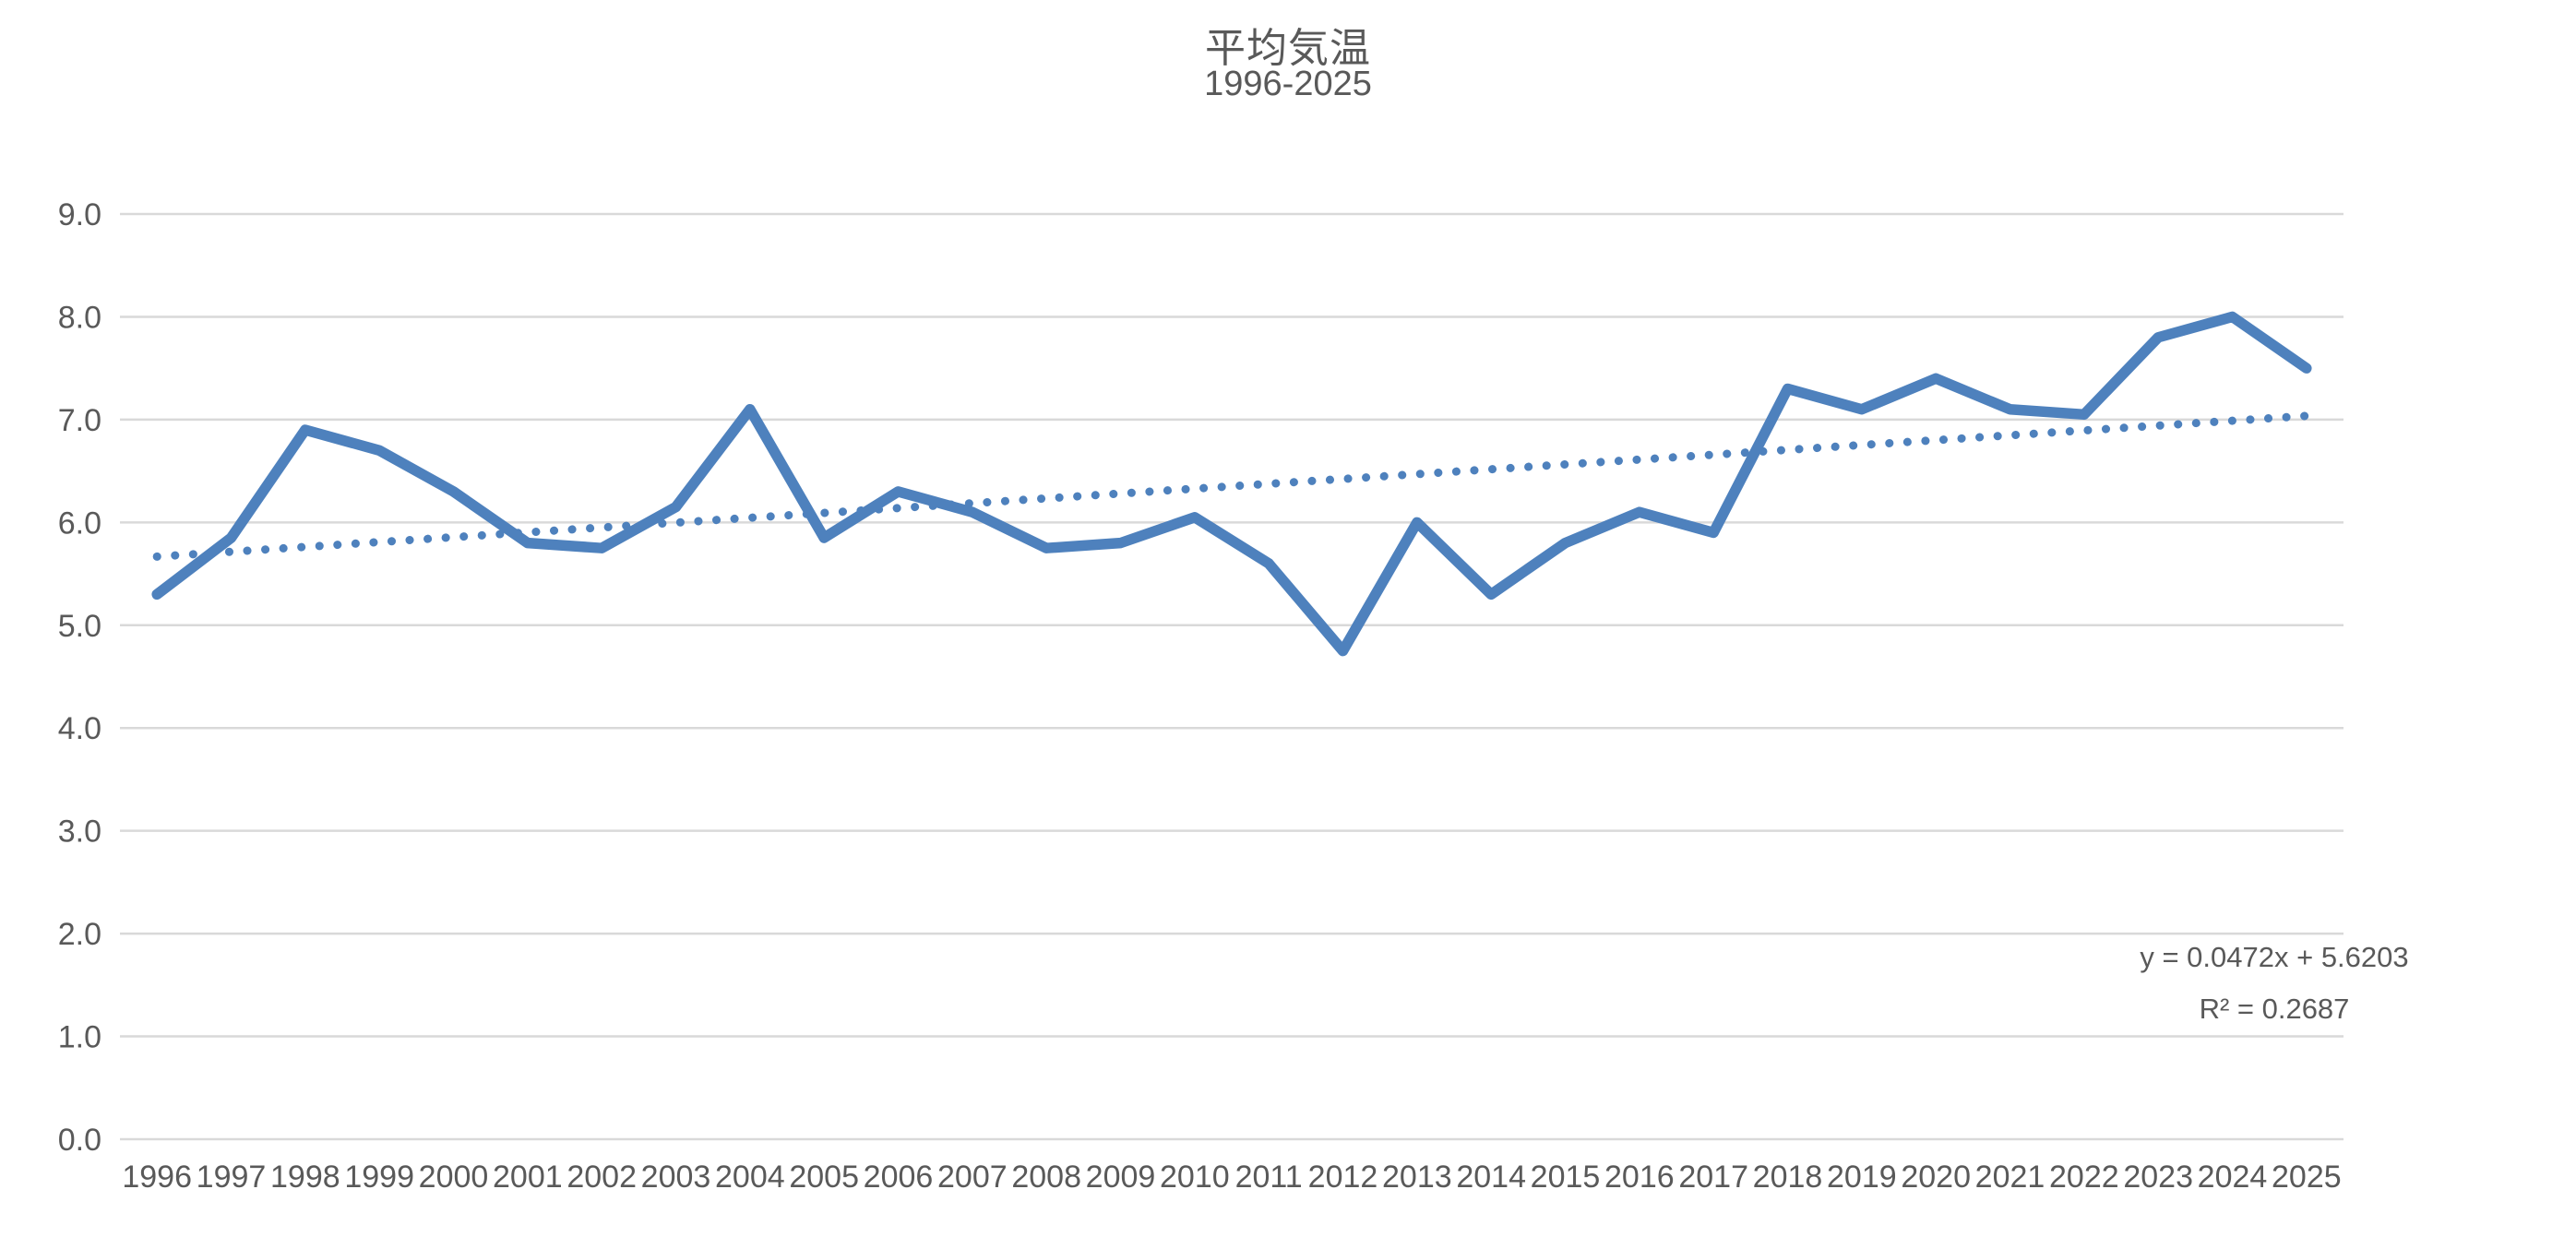 This screenshot has height=1237, width=2576. Describe the element at coordinates (1269, 1177) in the screenshot. I see `x-axis-label: 2011` at that location.